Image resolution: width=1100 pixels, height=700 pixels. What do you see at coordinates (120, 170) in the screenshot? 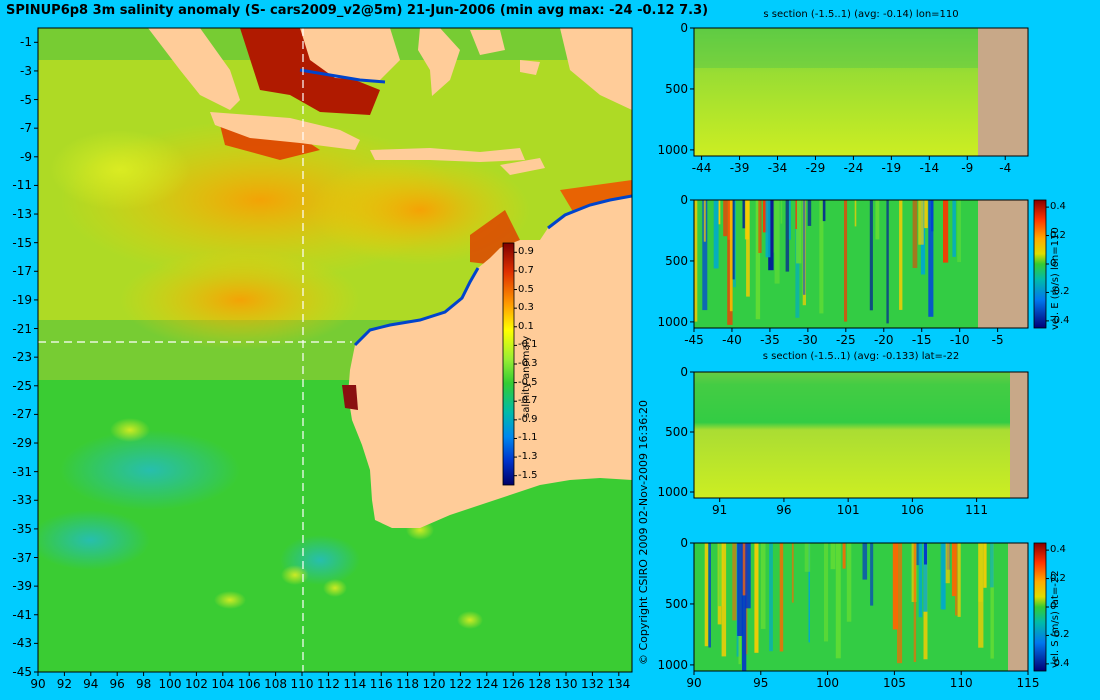
I see `map-warm-patch` at bounding box center [120, 170].